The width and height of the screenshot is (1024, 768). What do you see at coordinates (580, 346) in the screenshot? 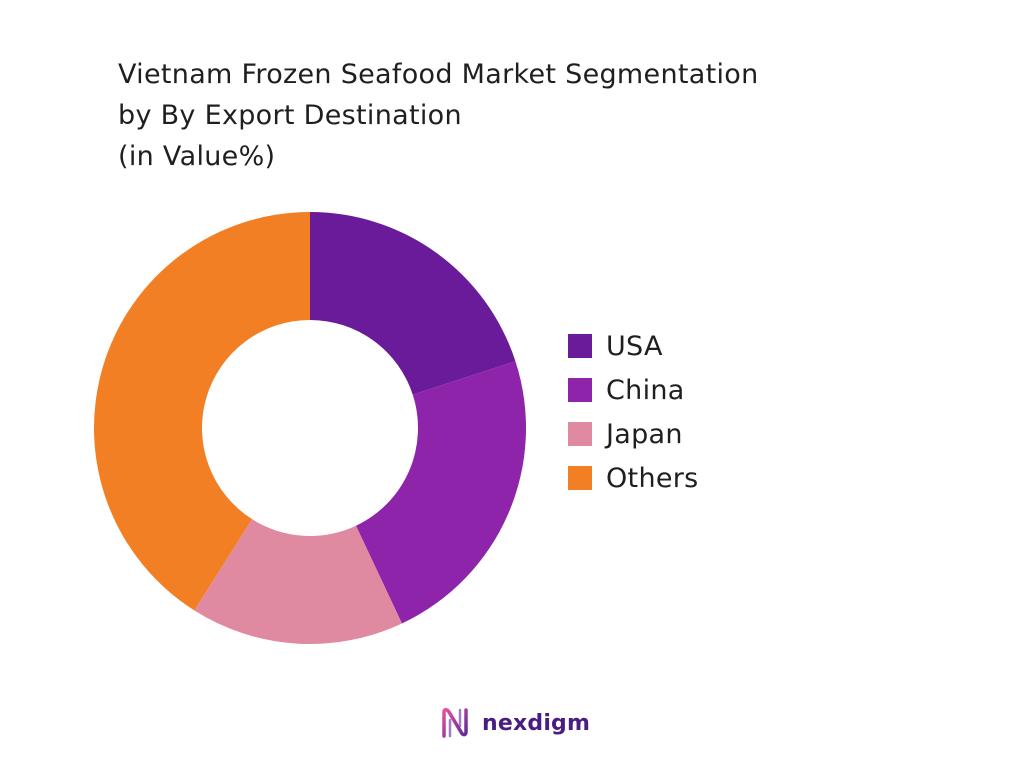
I see `legend-swatch-usa` at bounding box center [580, 346].